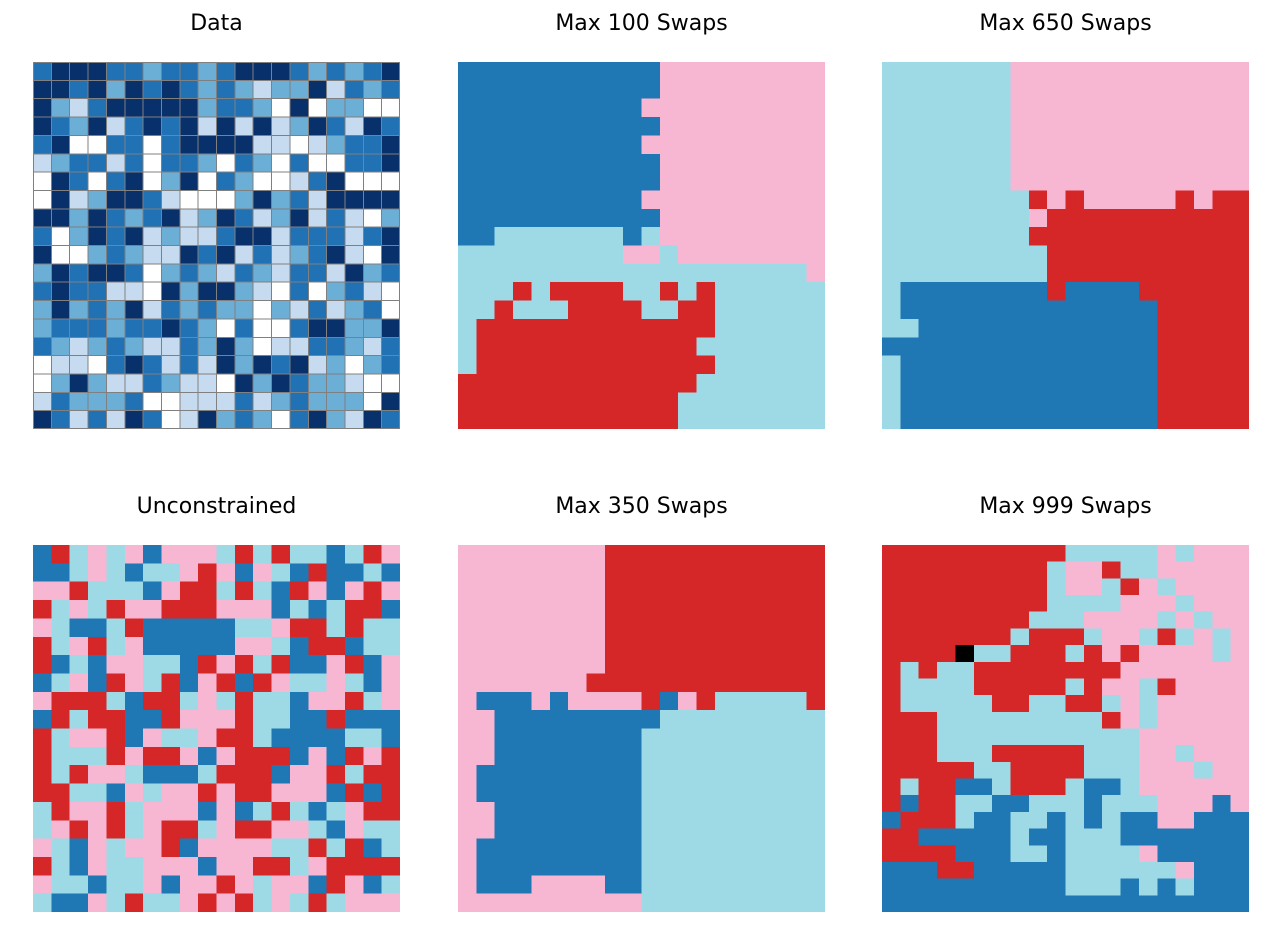 The height and width of the screenshot is (945, 1281). What do you see at coordinates (1065, 728) in the screenshot?
I see `heatmap-max-999-swaps` at bounding box center [1065, 728].